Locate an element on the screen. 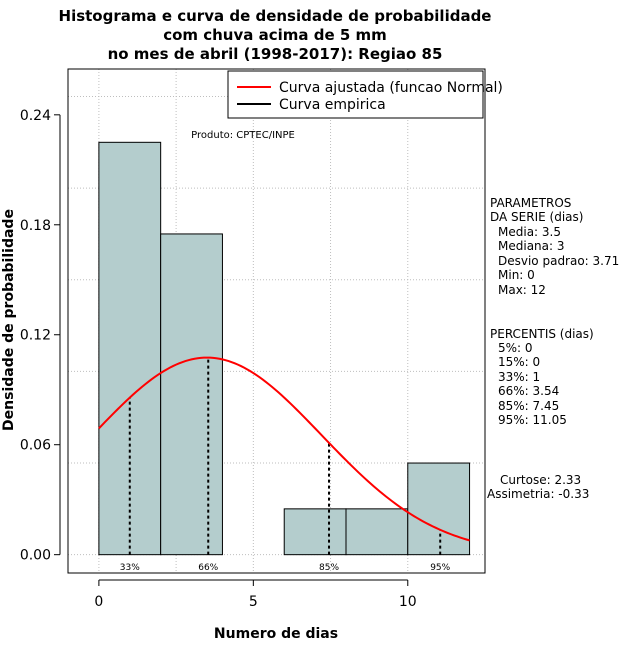 This screenshot has width=640, height=660. legend-label-fitted: Curva ajustada (funcao Normal) is located at coordinates (391, 88).